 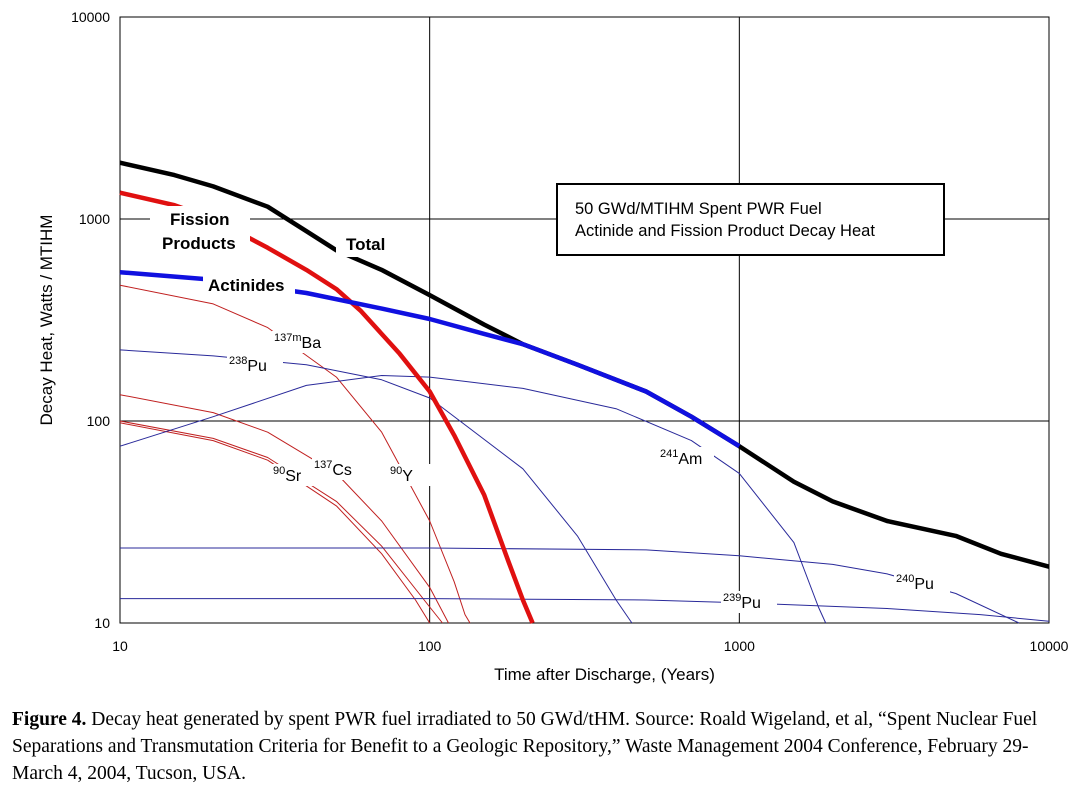 I want to click on y-tick-label: 1000, so click(x=94, y=219).